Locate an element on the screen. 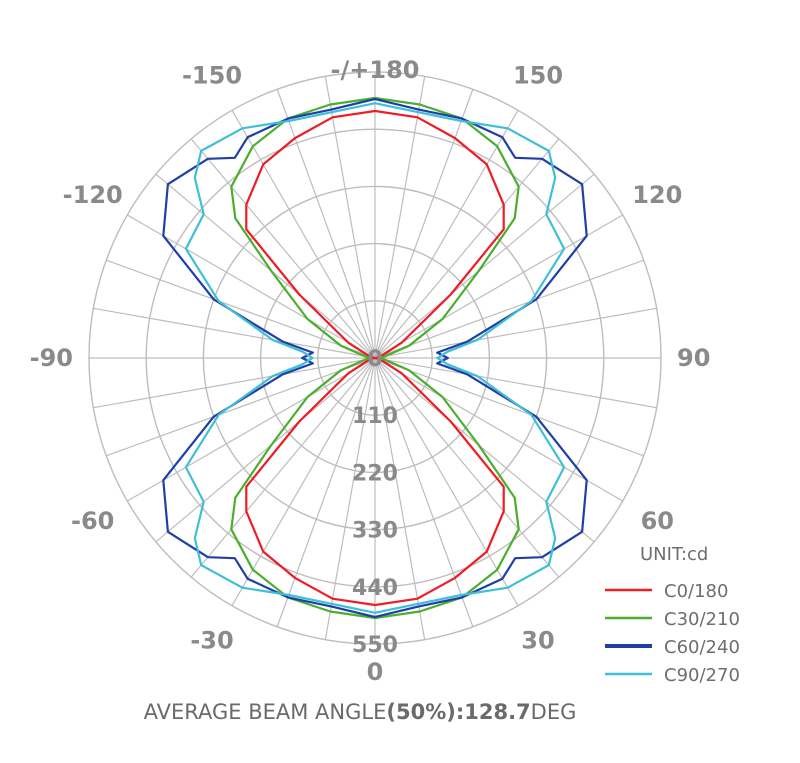  angle-label: -/+180 is located at coordinates (375, 70).